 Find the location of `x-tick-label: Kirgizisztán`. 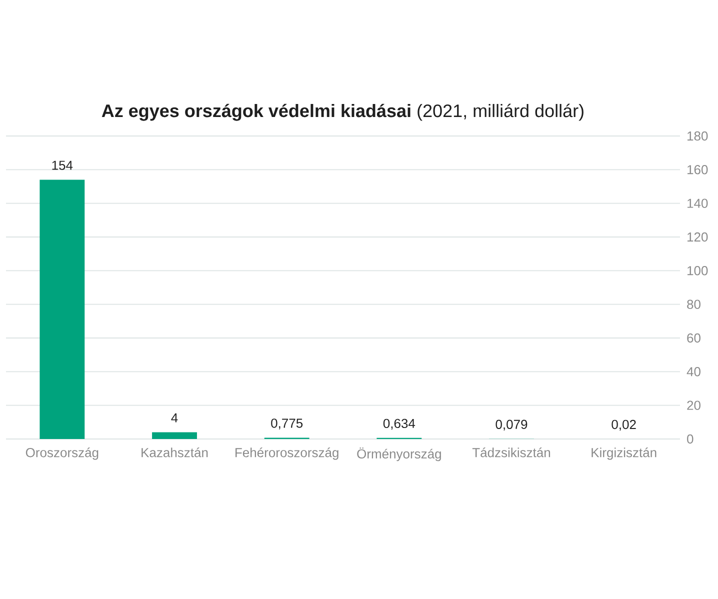

x-tick-label: Kirgizisztán is located at coordinates (624, 454).